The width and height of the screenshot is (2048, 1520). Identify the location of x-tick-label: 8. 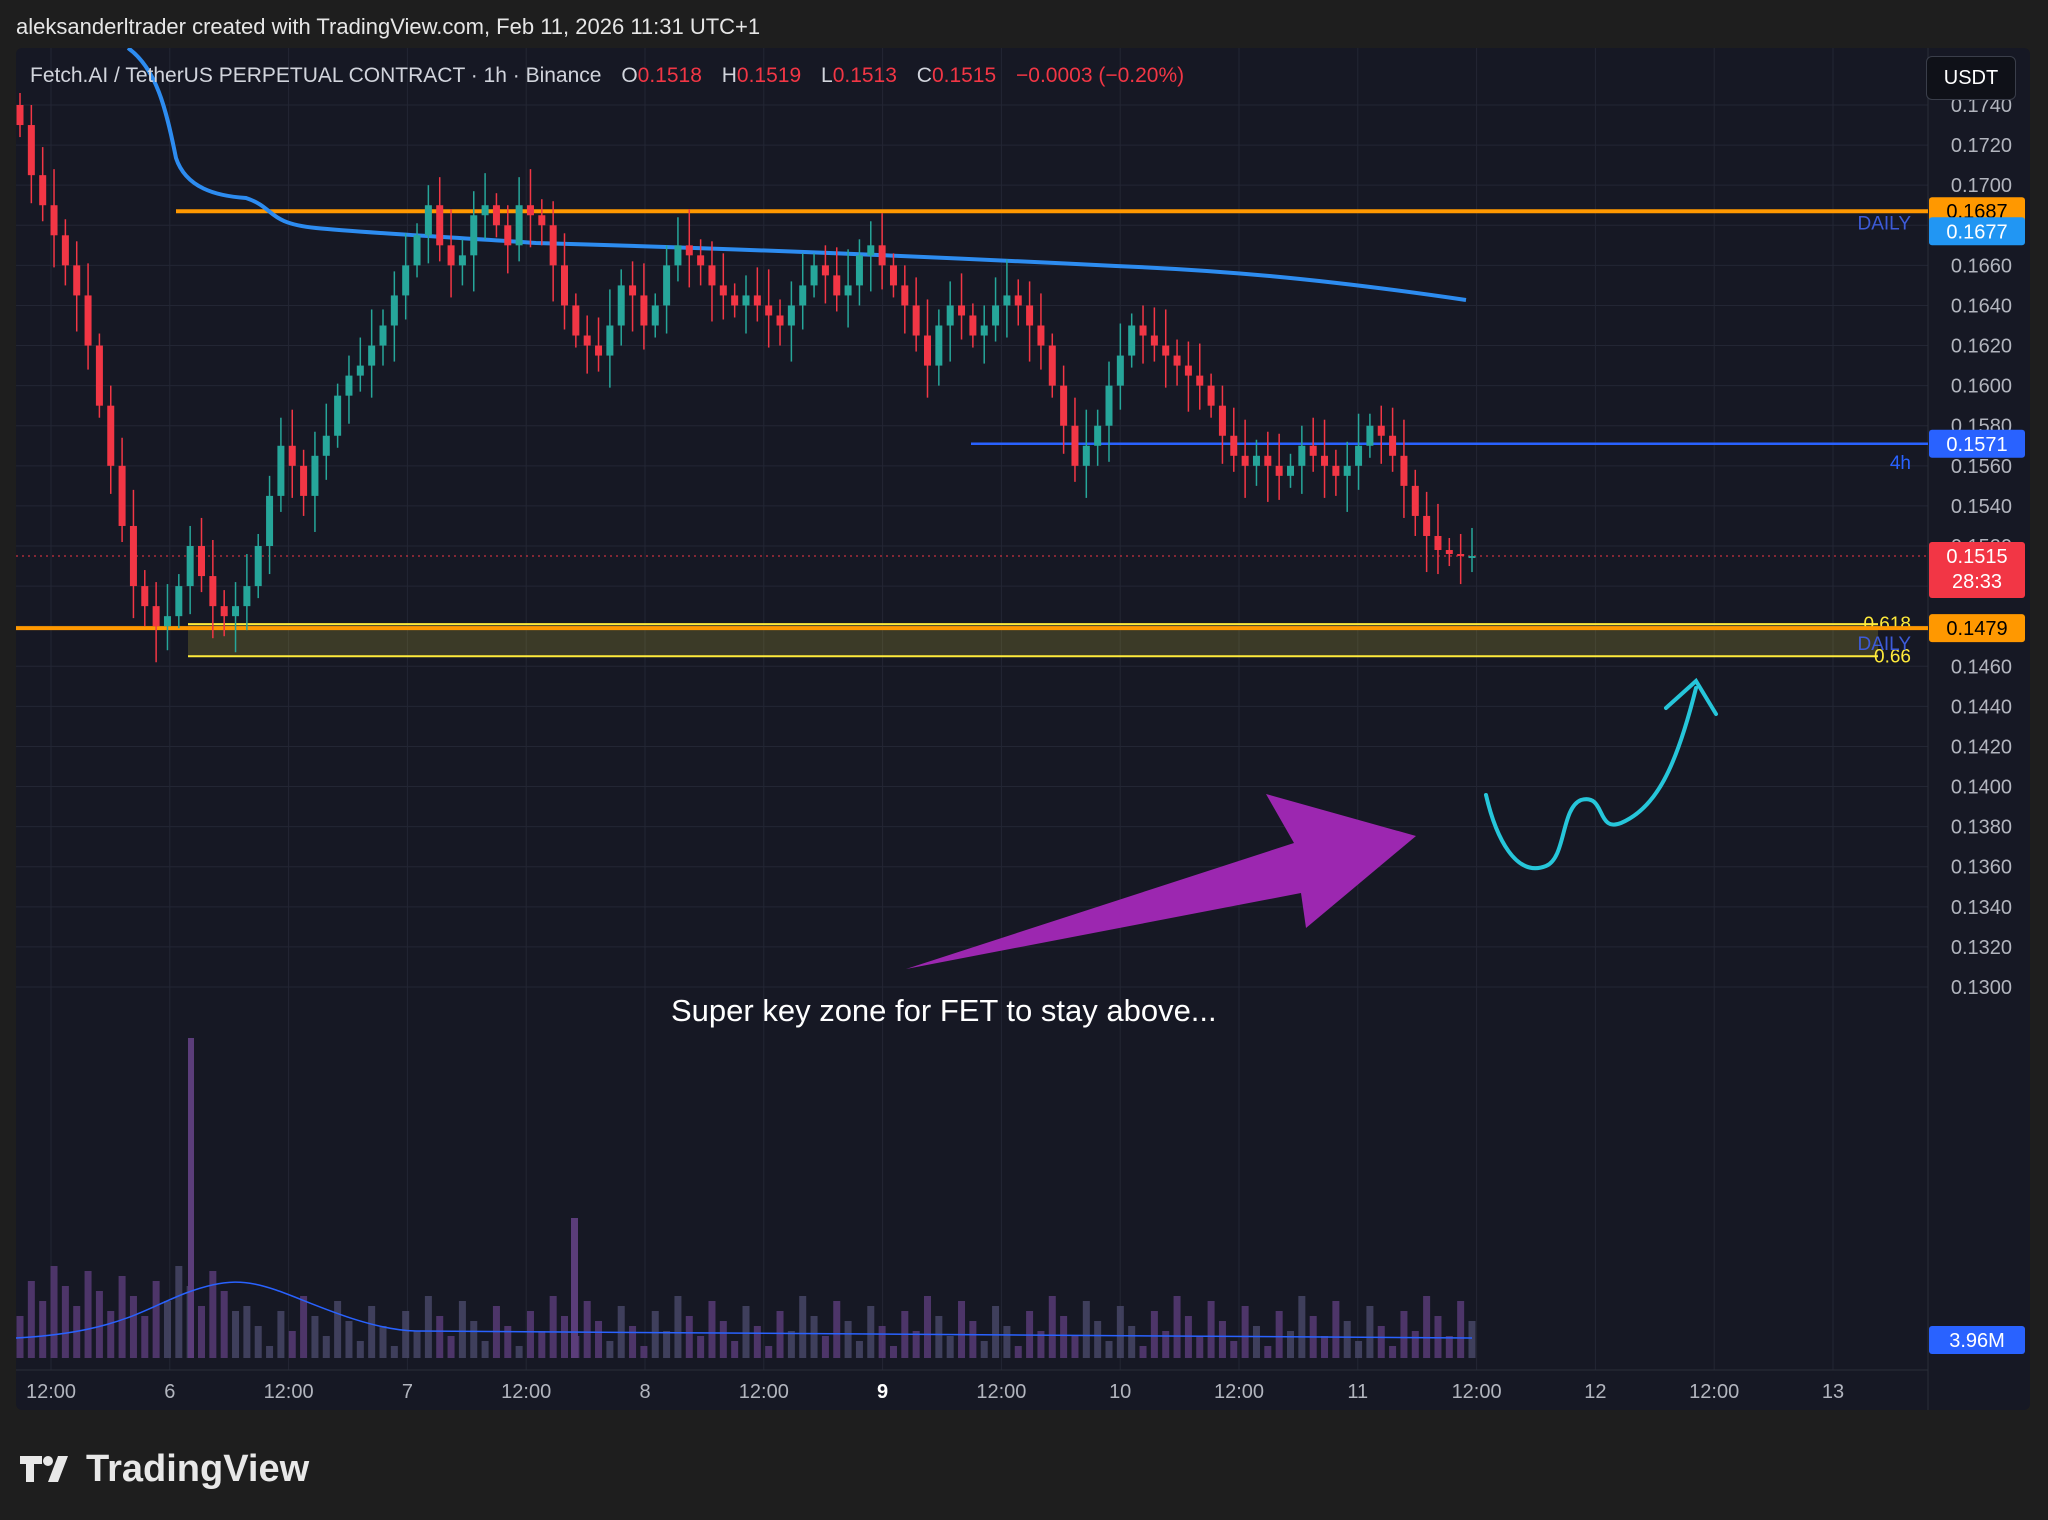
(644, 1392).